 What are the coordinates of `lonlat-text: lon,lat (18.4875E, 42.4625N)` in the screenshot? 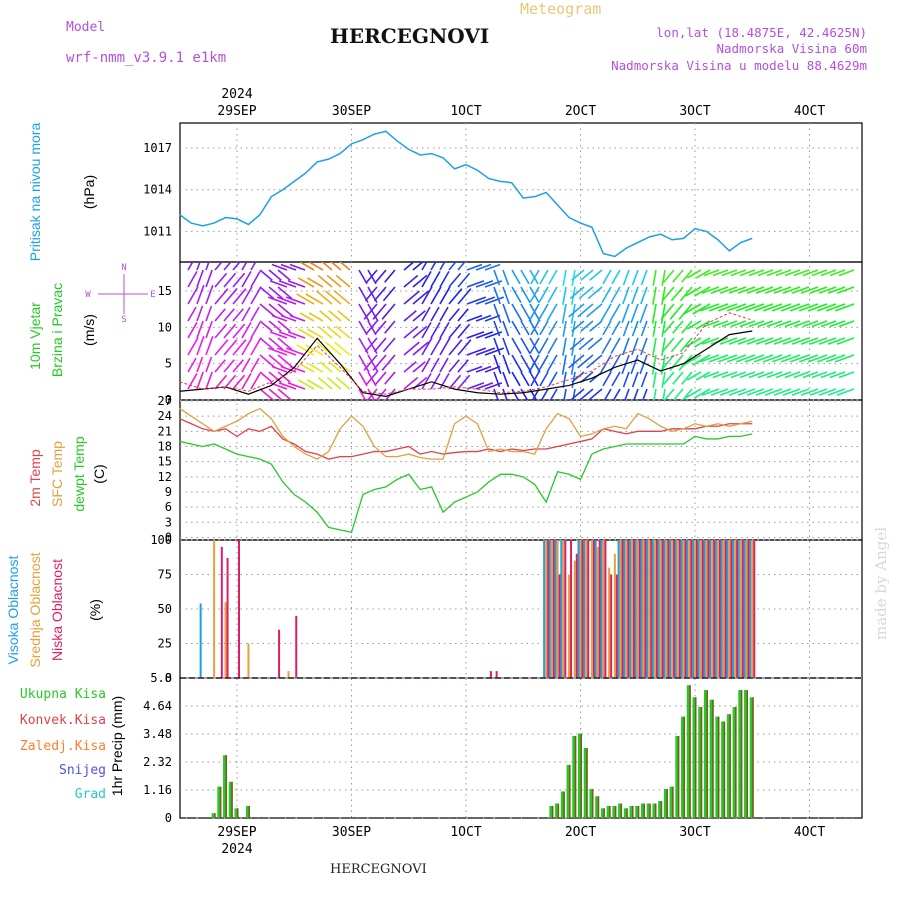 It's located at (761, 32).